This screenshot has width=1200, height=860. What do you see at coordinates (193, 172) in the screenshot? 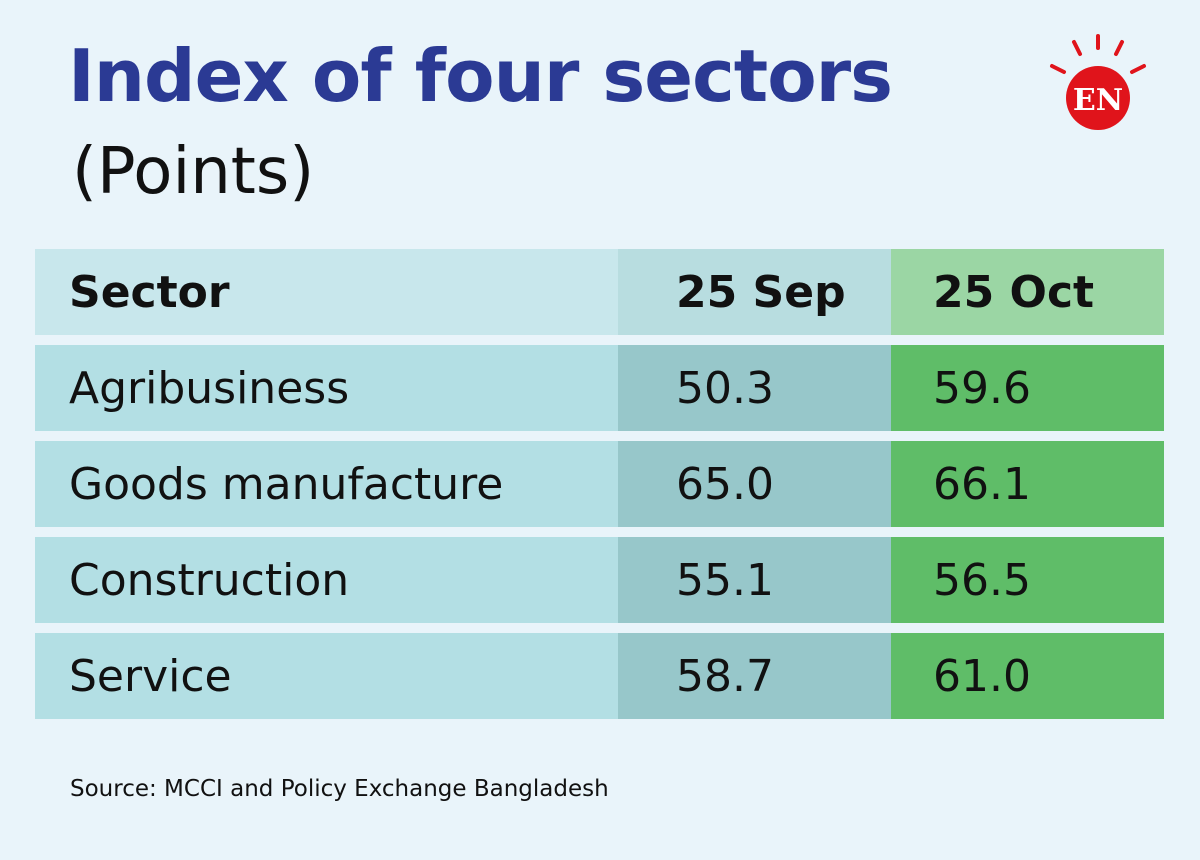
I see `chart-subtitle: (Points)` at bounding box center [193, 172].